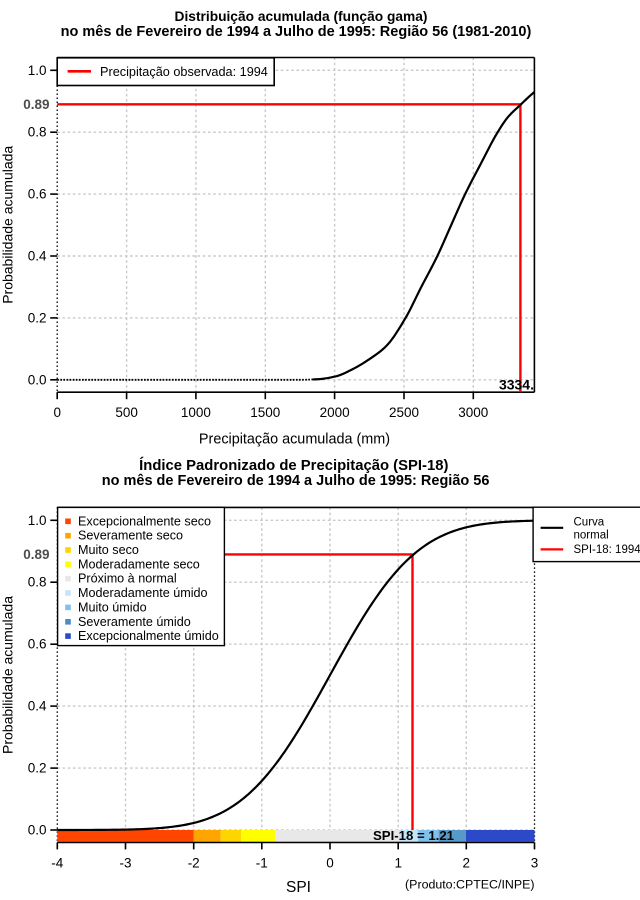  I want to click on svg-text: Precipitação observada: 1994, so click(184, 72).